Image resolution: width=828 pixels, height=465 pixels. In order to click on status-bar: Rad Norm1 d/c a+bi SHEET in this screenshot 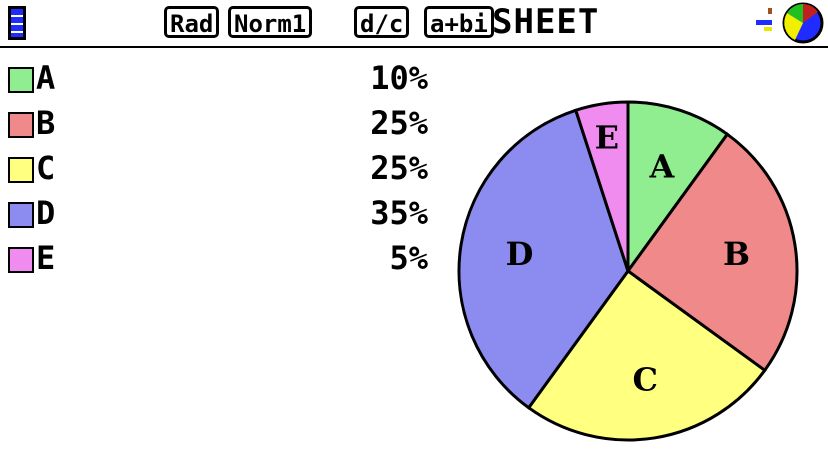, I will do `click(414, 24)`.